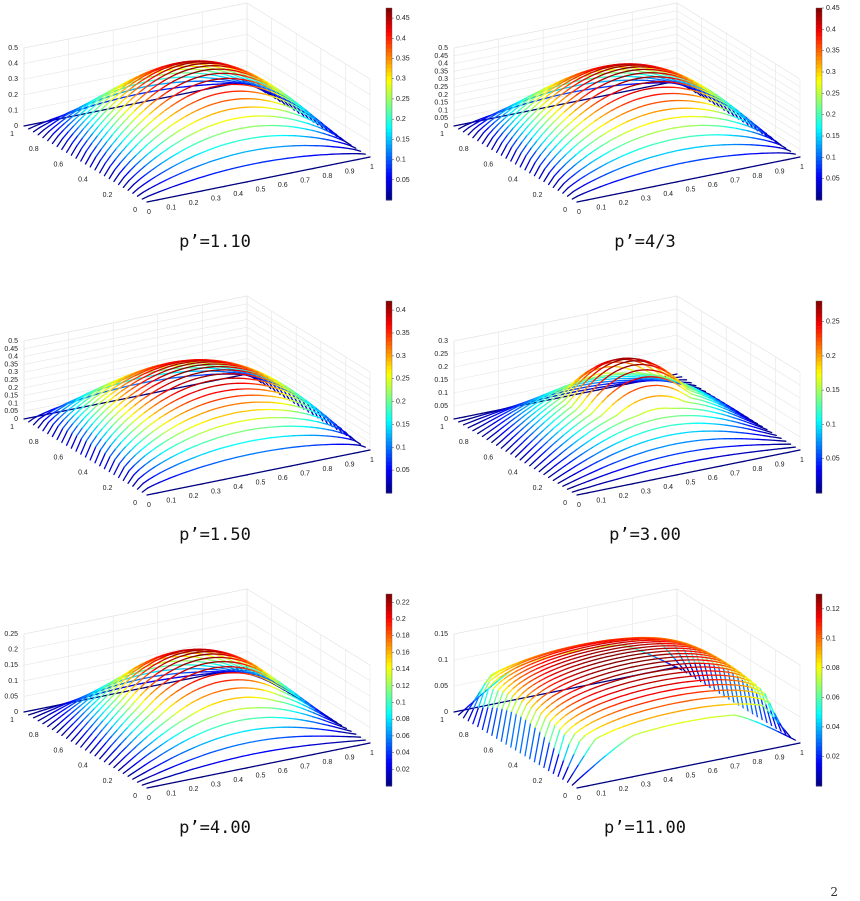  Describe the element at coordinates (13, 64) in the screenshot. I see `z-tick-label: 0.4` at that location.